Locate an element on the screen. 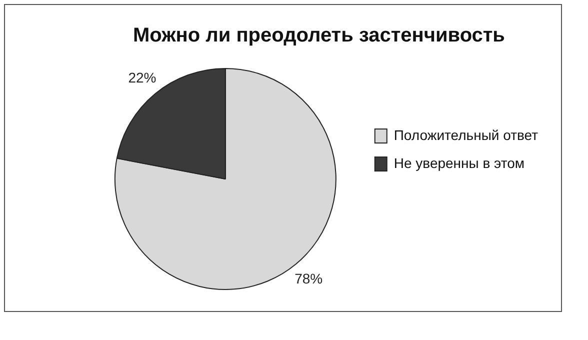  chart-title: Можно ли преодолеть застенчивость is located at coordinates (319, 35).